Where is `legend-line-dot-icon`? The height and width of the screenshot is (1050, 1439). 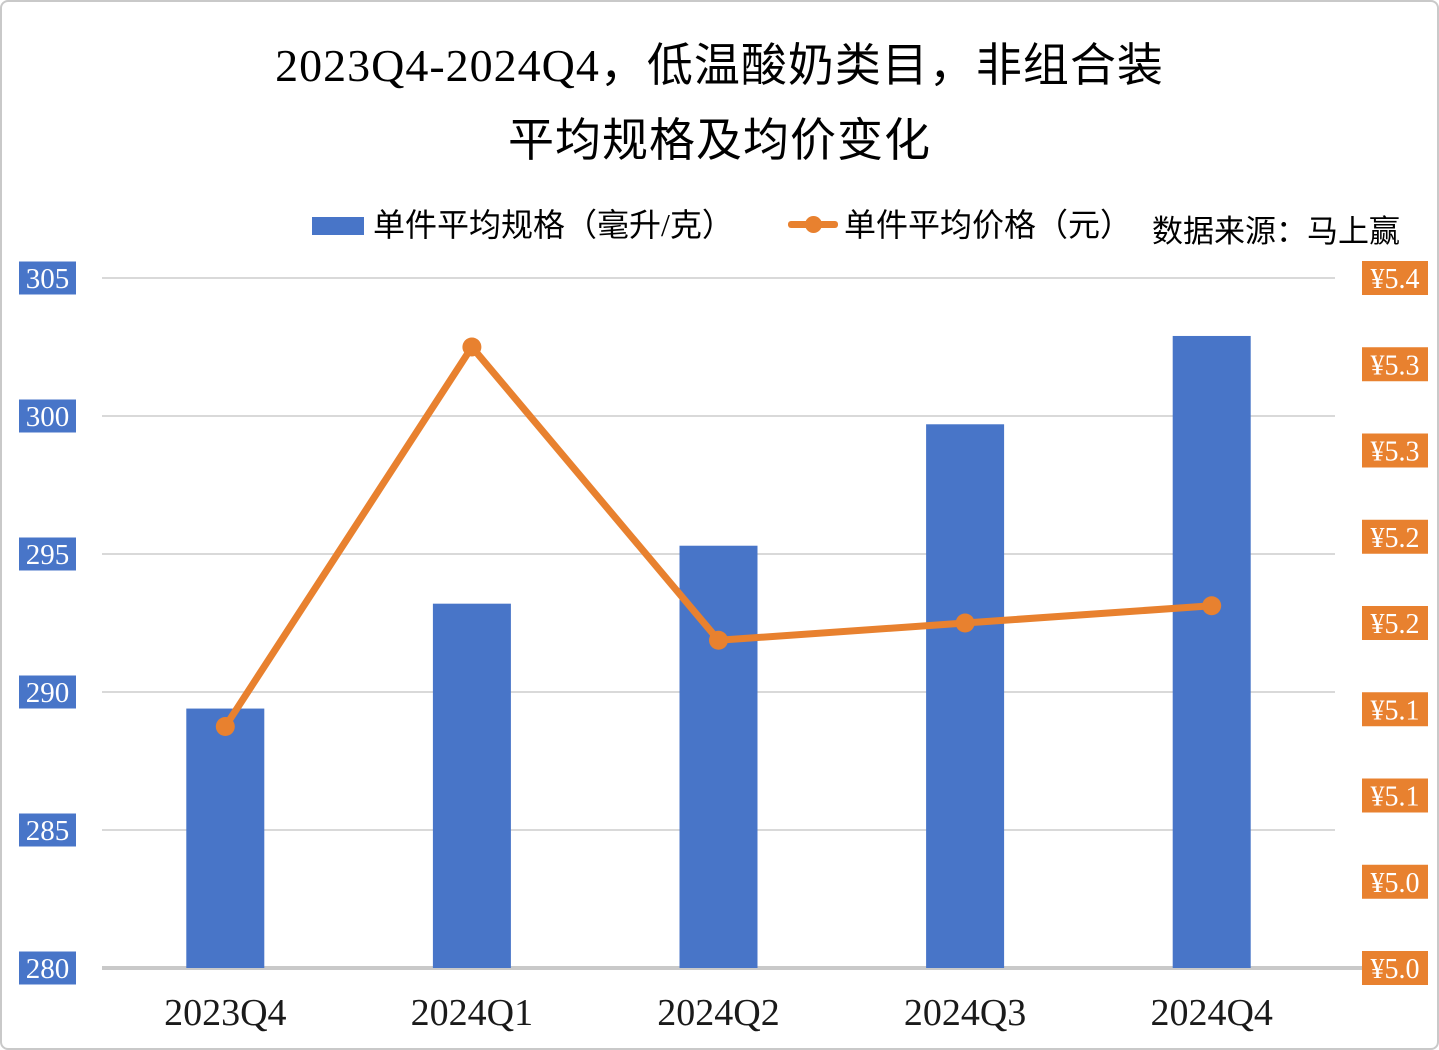 legend-line-dot-icon is located at coordinates (813, 224).